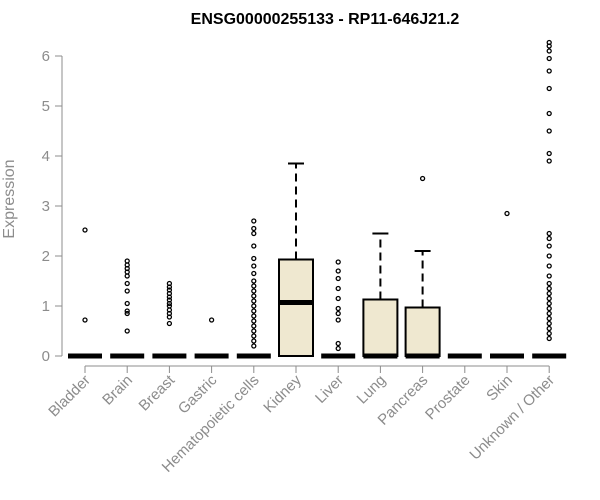 The width and height of the screenshot is (600, 500). I want to click on x-tick-label-2: Breast, so click(157, 392).